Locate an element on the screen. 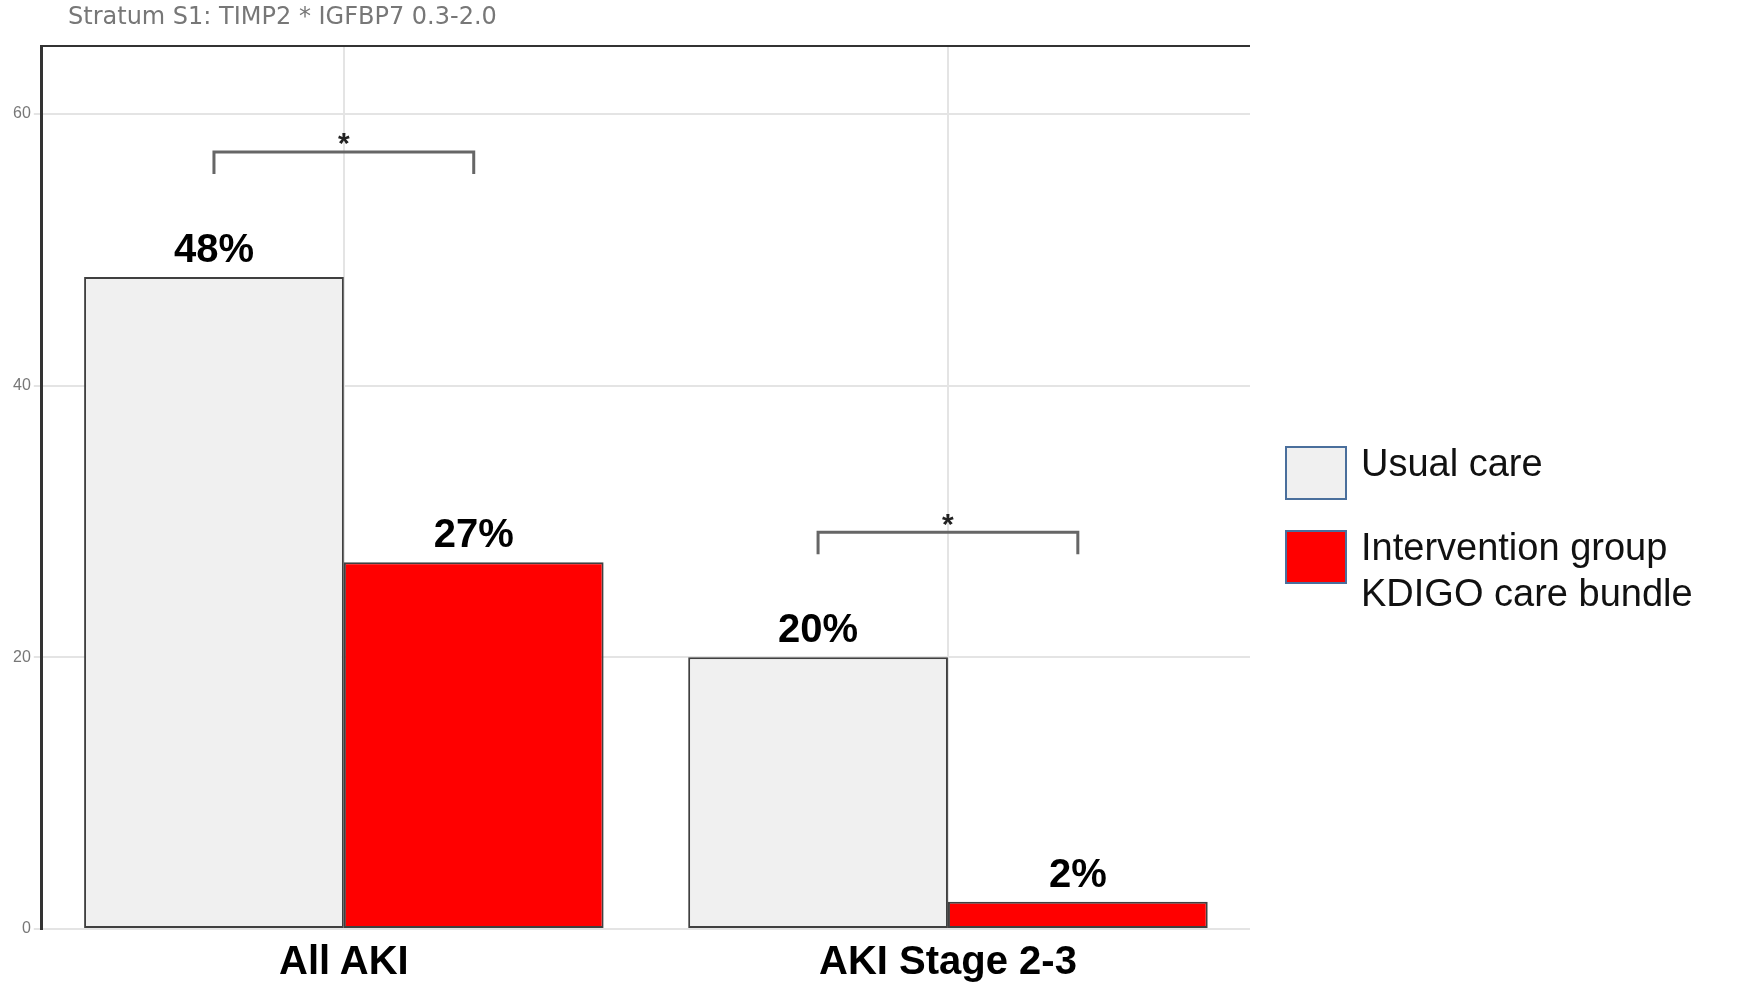 The image size is (1748, 997). y-tick-label: 0 is located at coordinates (26, 928).